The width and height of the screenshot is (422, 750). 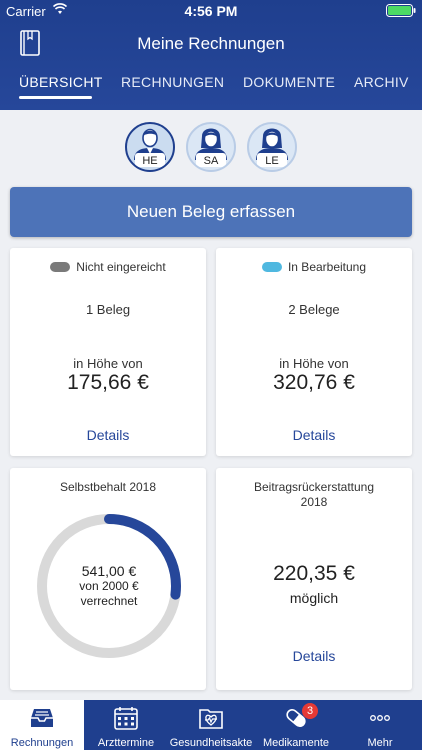 I want to click on tabbar-item-medikamente: 3 Medikamente, so click(x=296, y=725).